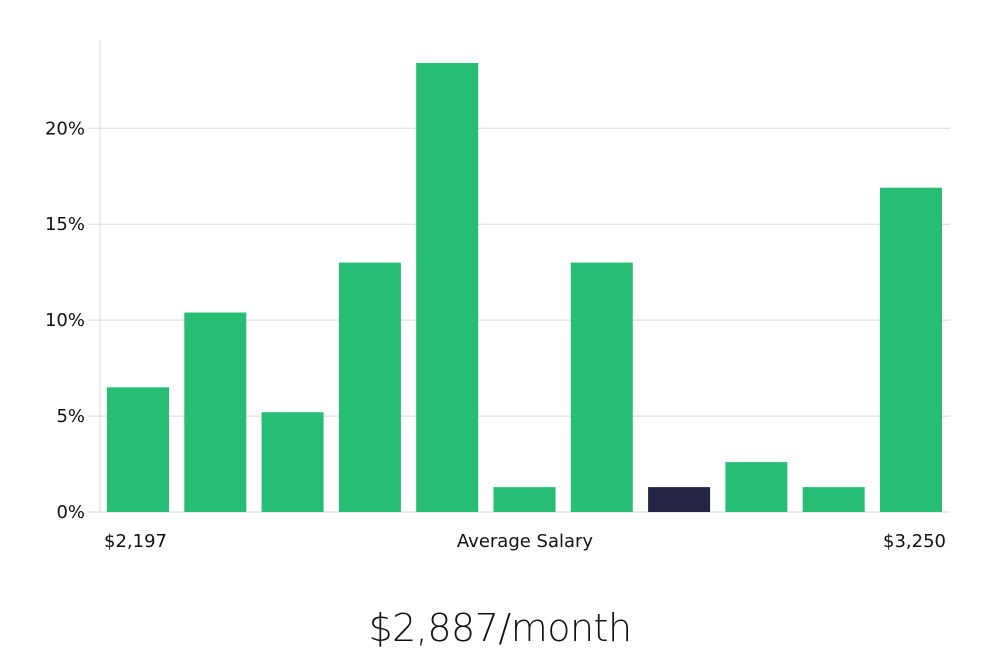 The height and width of the screenshot is (660, 1000). I want to click on y-tick-label: 10%, so click(65, 320).